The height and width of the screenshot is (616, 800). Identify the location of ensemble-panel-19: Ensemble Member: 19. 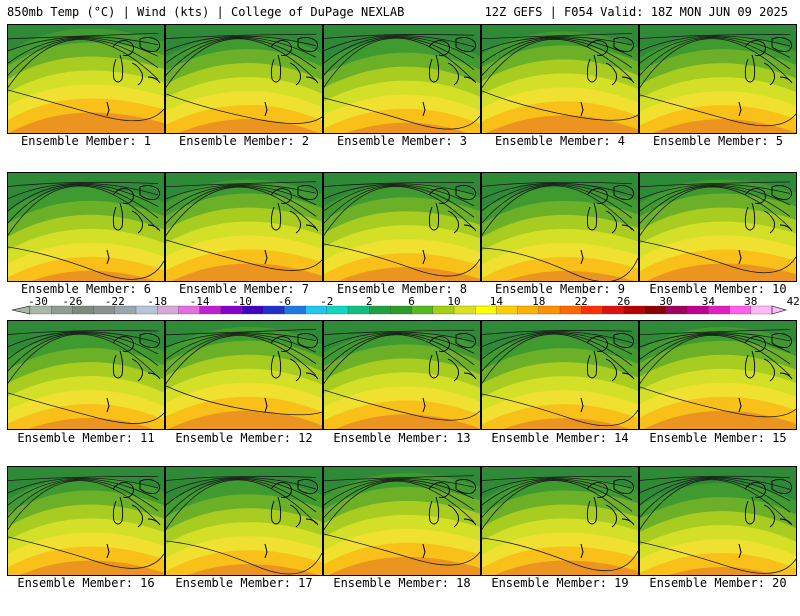
(560, 532).